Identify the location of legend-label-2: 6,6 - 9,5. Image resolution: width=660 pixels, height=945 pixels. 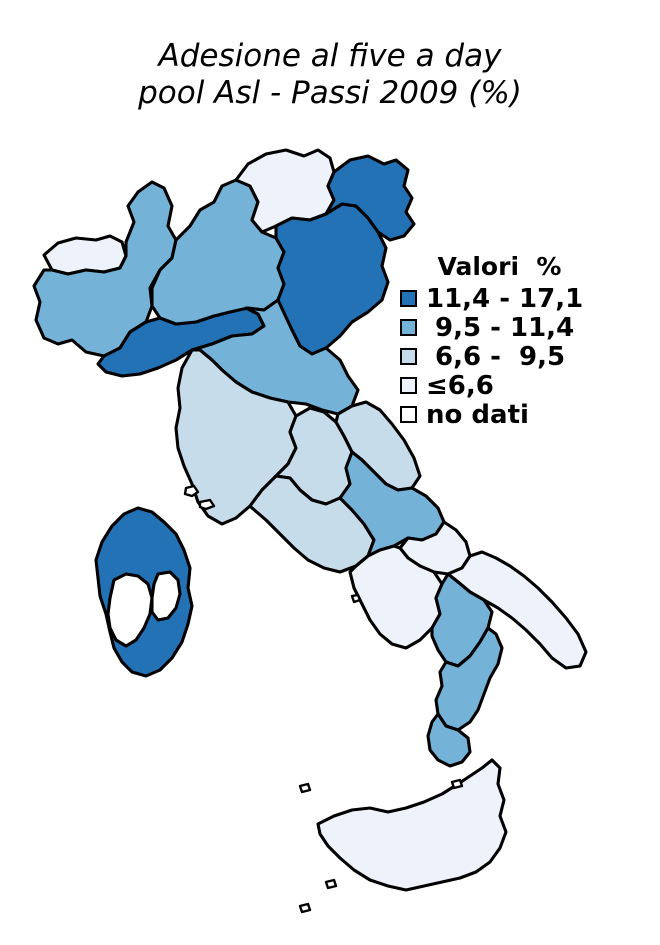
(496, 356).